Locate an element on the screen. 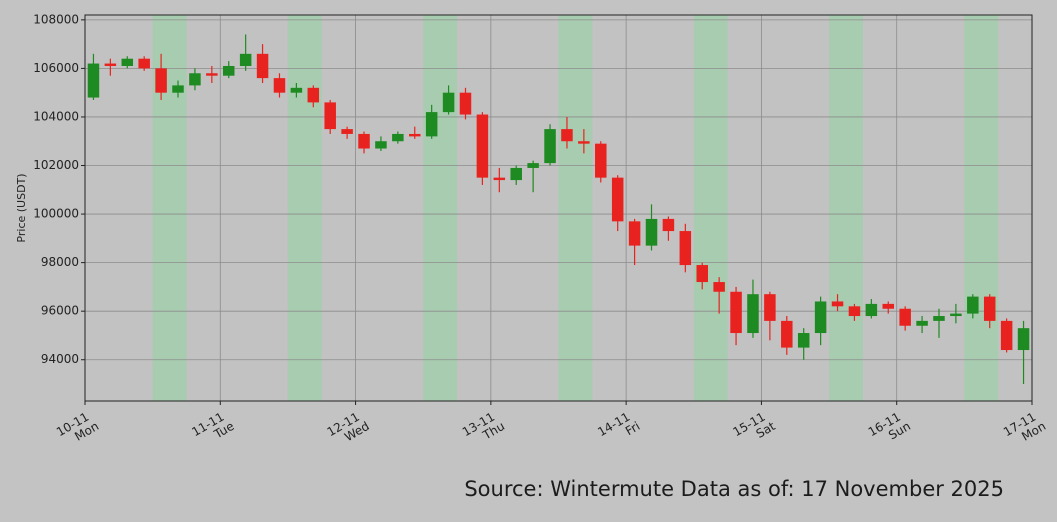 The width and height of the screenshot is (1057, 522). y-tick-label: 108000 is located at coordinates (56, 19).